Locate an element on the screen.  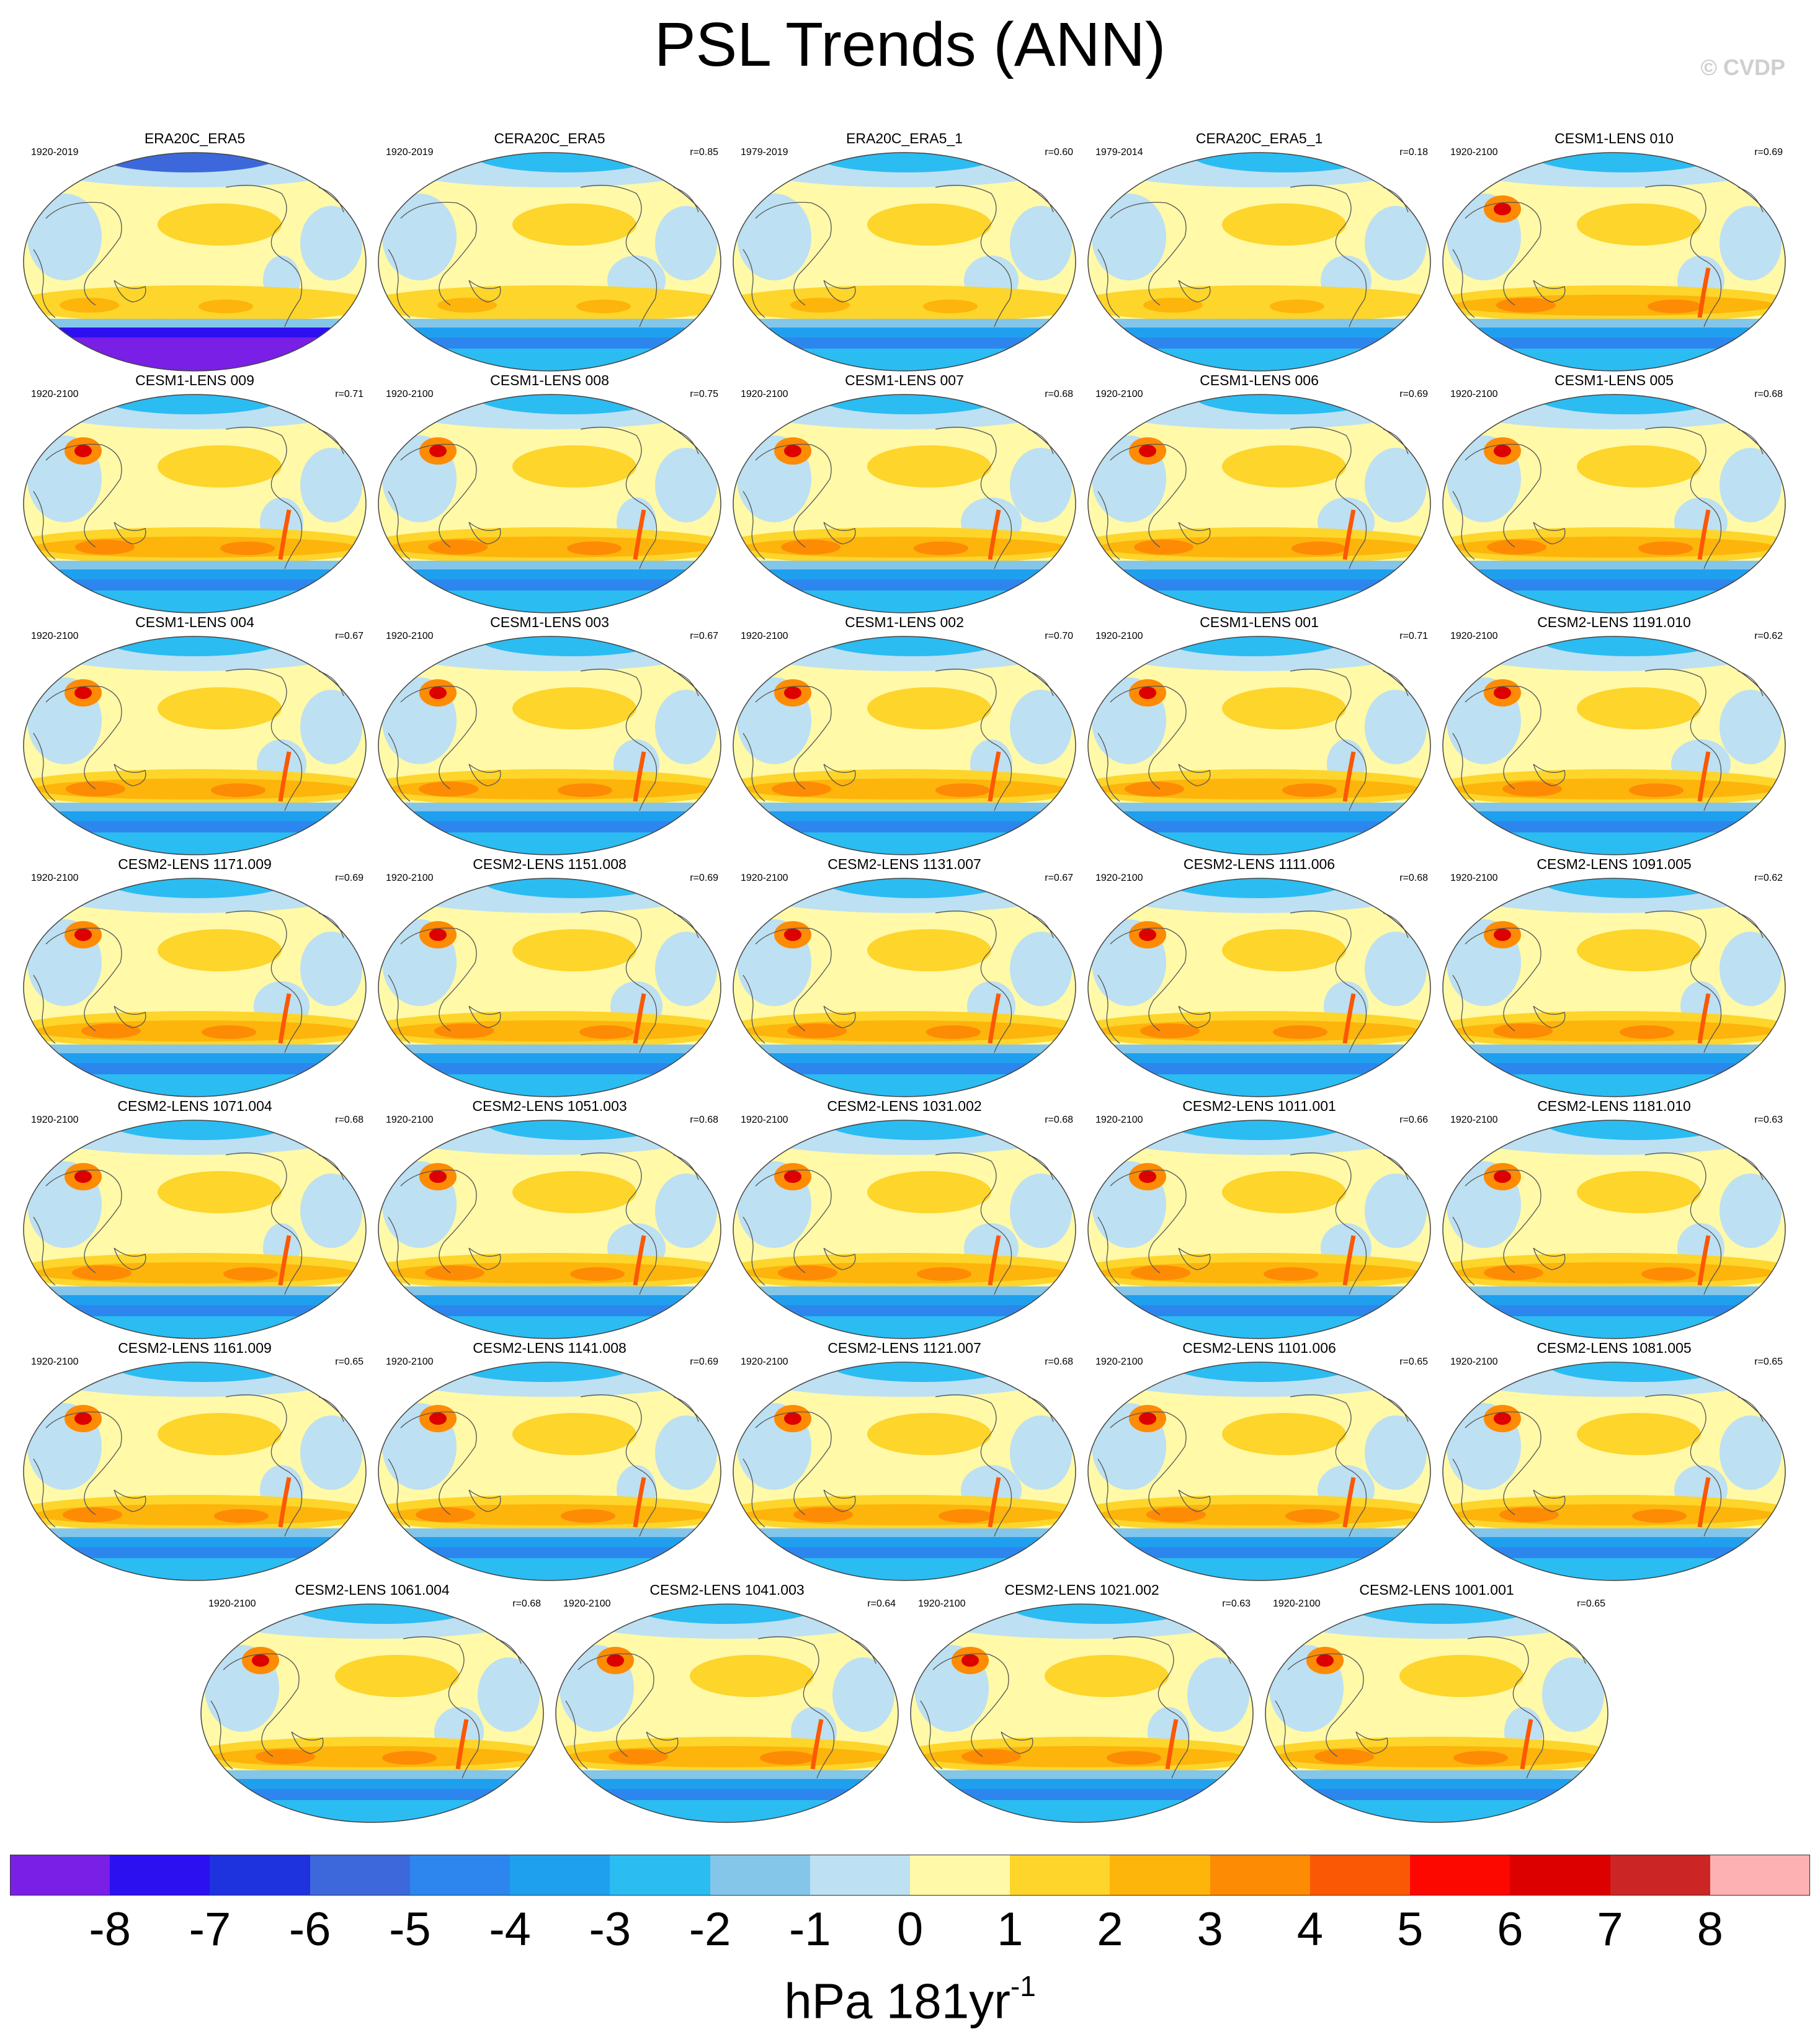
colorbar-tick-label: 3 is located at coordinates (1210, 1929).